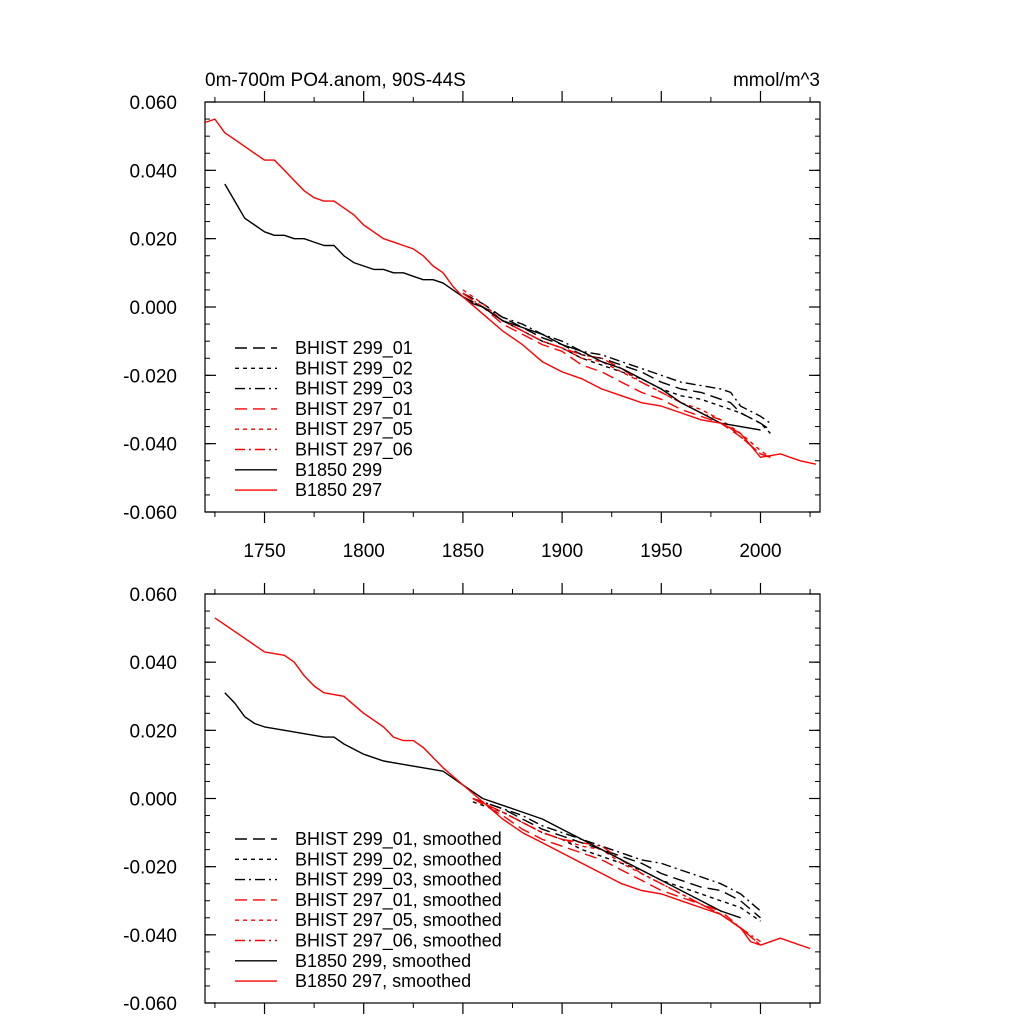  What do you see at coordinates (338, 470) in the screenshot?
I see `legend-label: B1850 299` at bounding box center [338, 470].